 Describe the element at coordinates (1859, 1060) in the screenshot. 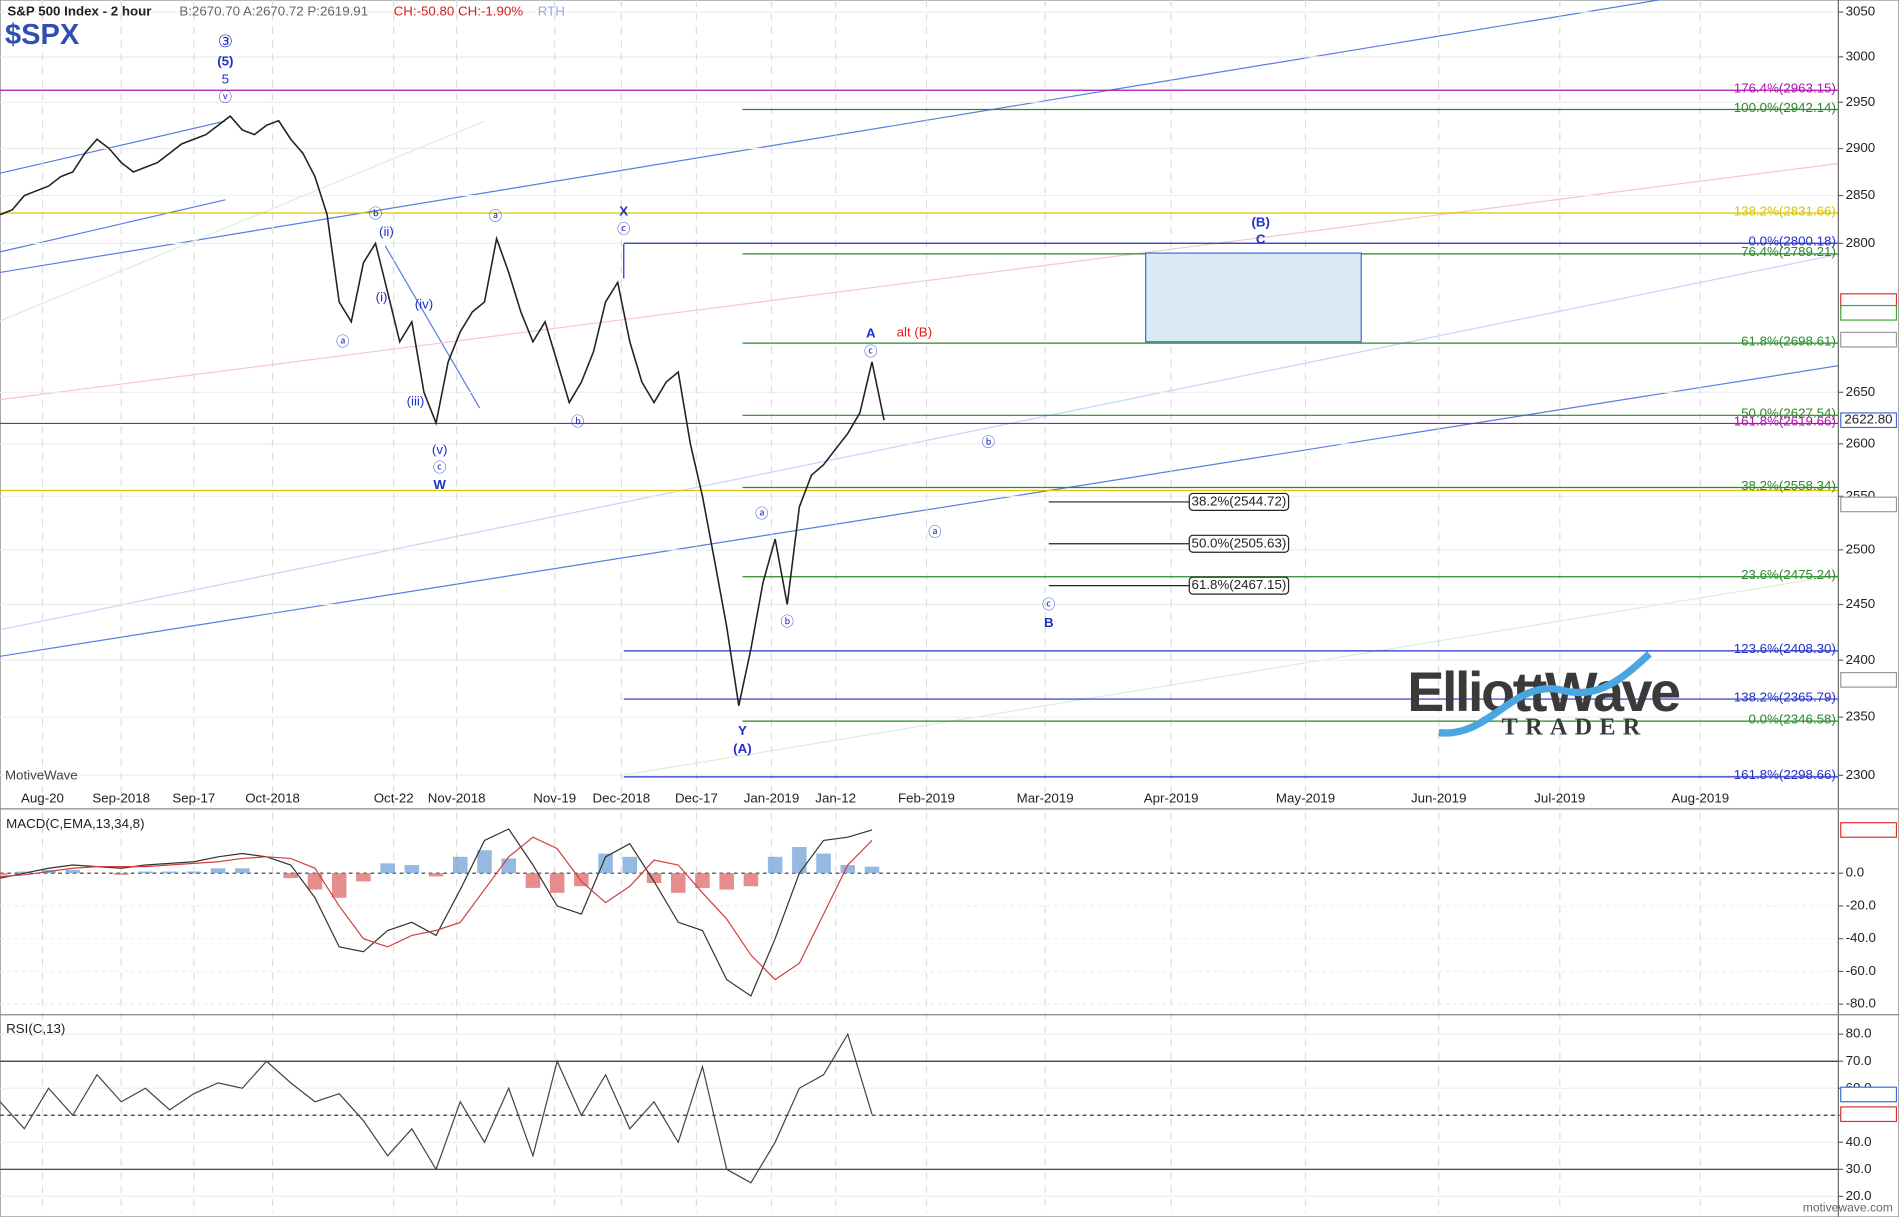

I see `y-tick-label: 70.0` at that location.